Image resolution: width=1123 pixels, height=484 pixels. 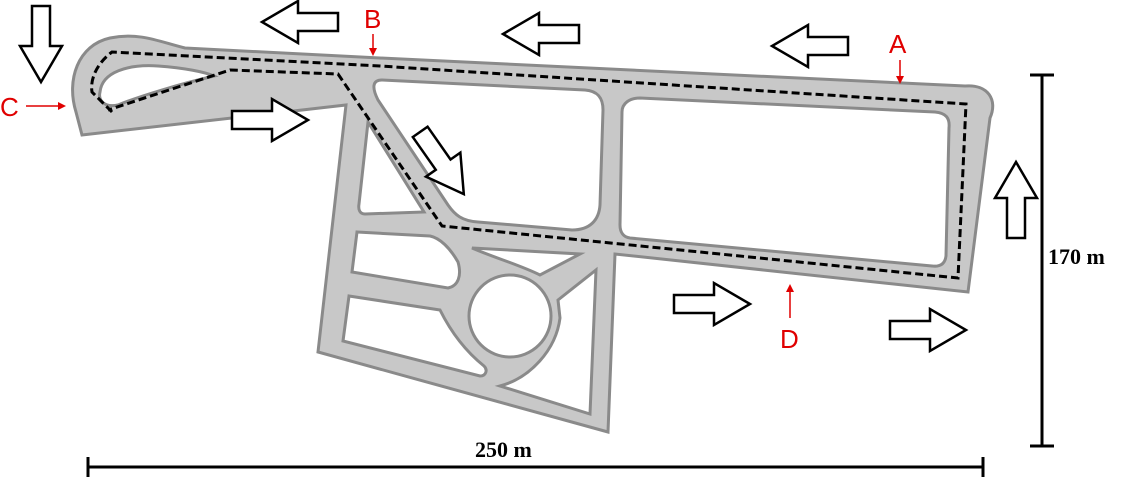 I want to click on point-label-b: B, so click(x=372, y=19).